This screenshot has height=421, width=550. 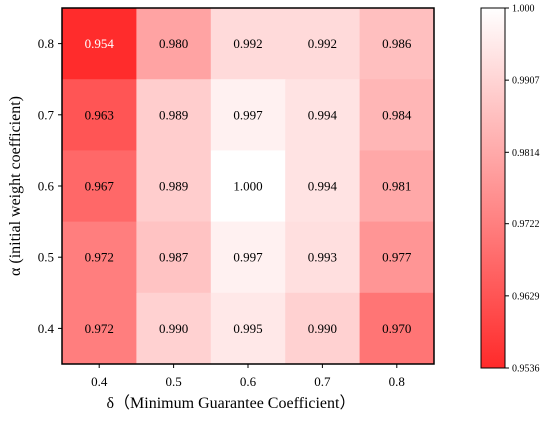 What do you see at coordinates (526, 296) in the screenshot?
I see `colorbar-tick-label: 0.9629` at bounding box center [526, 296].